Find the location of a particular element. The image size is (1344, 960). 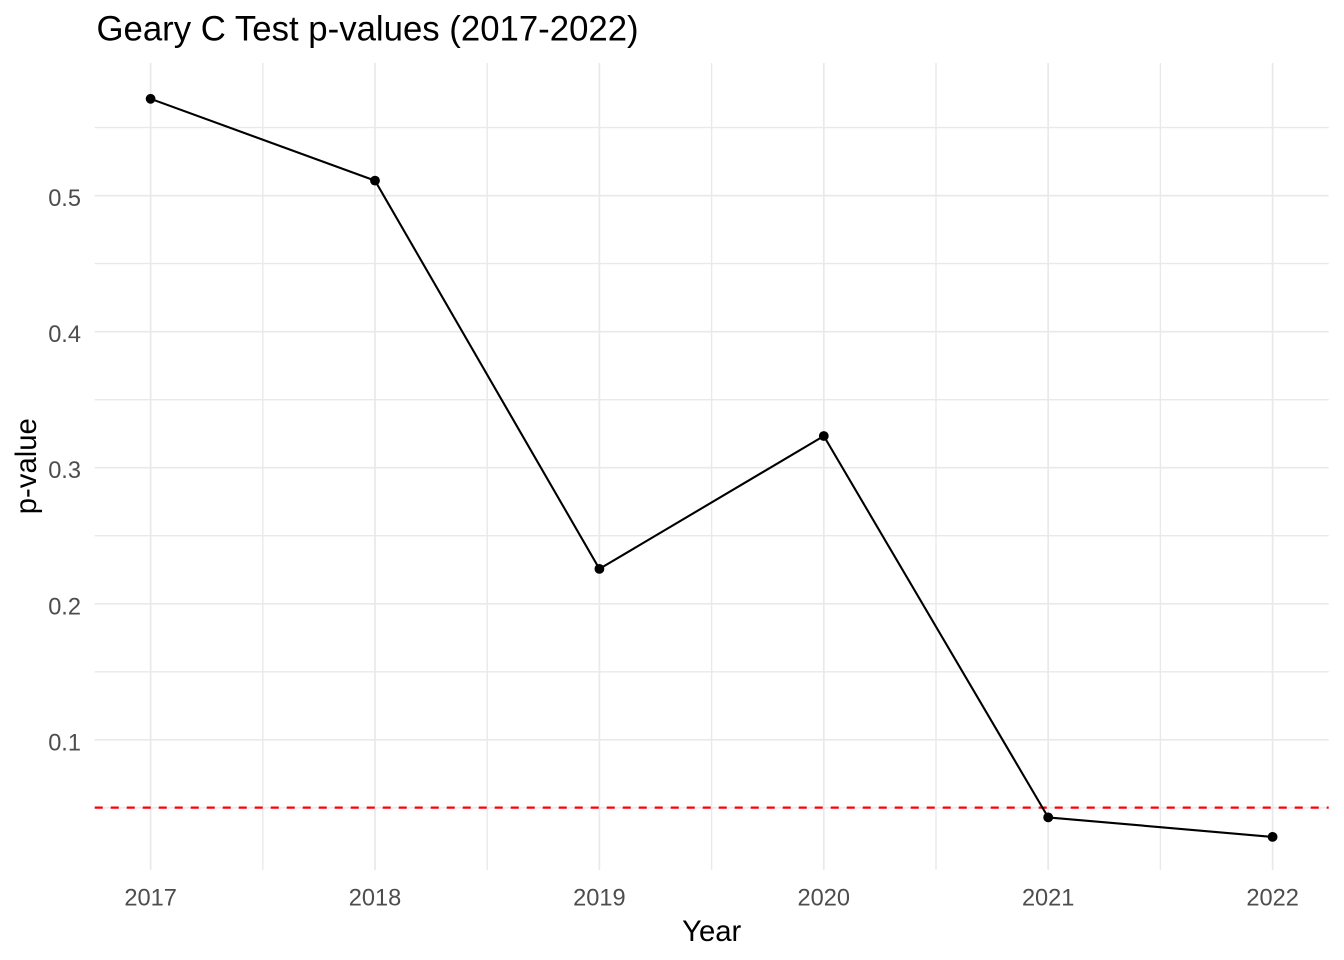

svg-text: 2022 is located at coordinates (1272, 899).